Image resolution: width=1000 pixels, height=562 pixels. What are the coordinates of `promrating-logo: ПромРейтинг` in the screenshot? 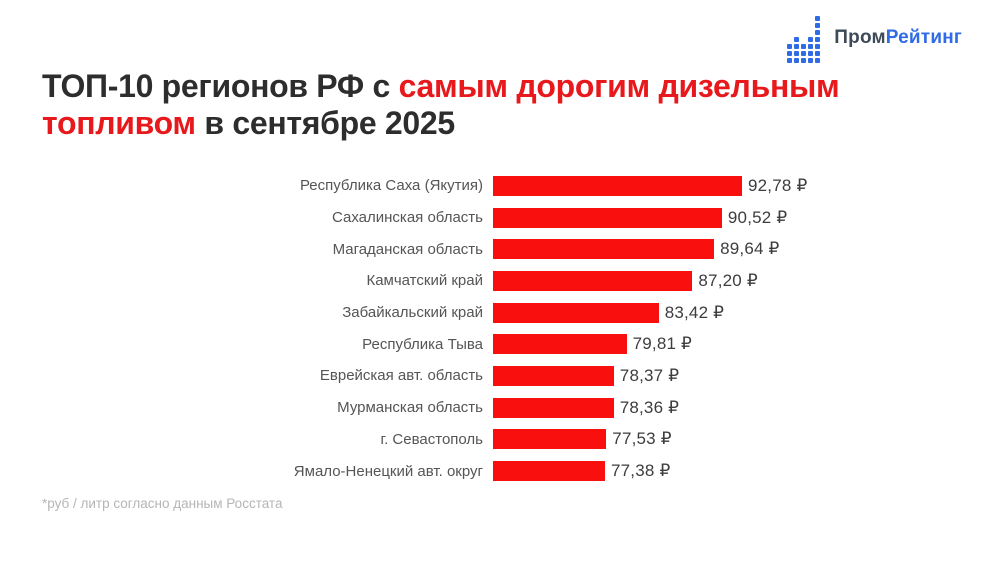 It's located at (874, 38).